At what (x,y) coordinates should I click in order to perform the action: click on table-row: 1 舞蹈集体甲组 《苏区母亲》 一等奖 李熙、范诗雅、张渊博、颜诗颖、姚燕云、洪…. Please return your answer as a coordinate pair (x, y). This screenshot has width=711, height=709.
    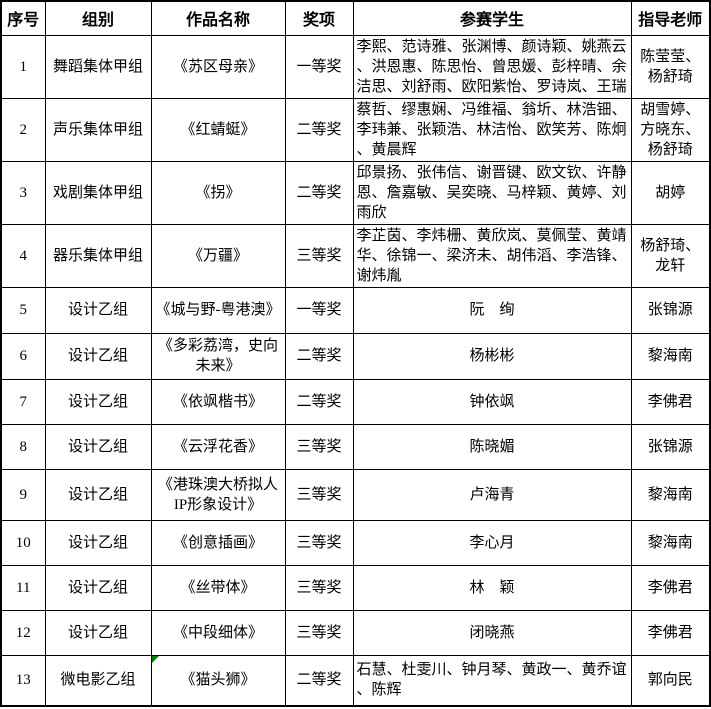
    Looking at the image, I should click on (355, 66).